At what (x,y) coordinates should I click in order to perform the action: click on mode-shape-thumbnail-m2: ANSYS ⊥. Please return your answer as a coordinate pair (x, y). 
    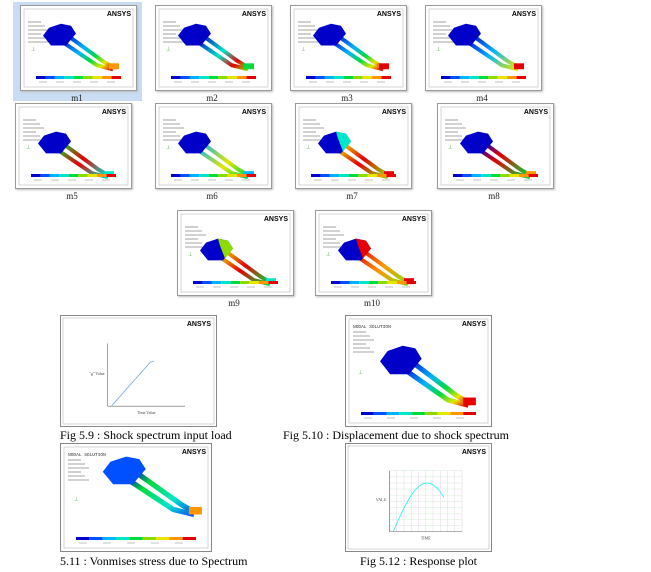
    Looking at the image, I should click on (213, 48).